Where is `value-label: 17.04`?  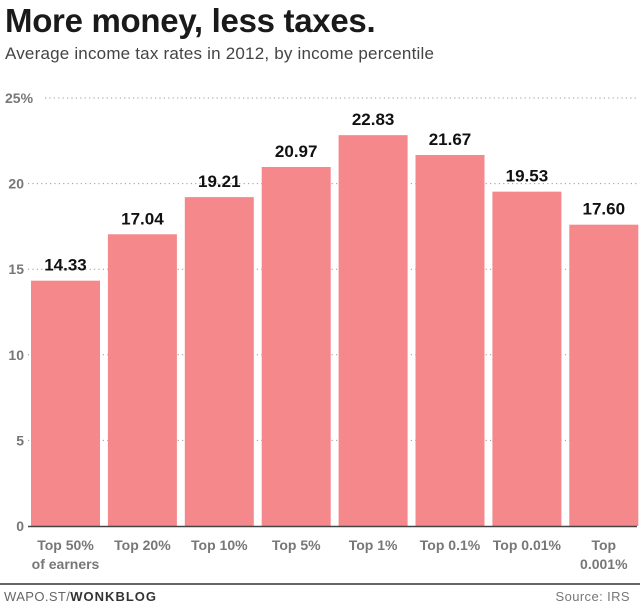 value-label: 17.04 is located at coordinates (142, 218).